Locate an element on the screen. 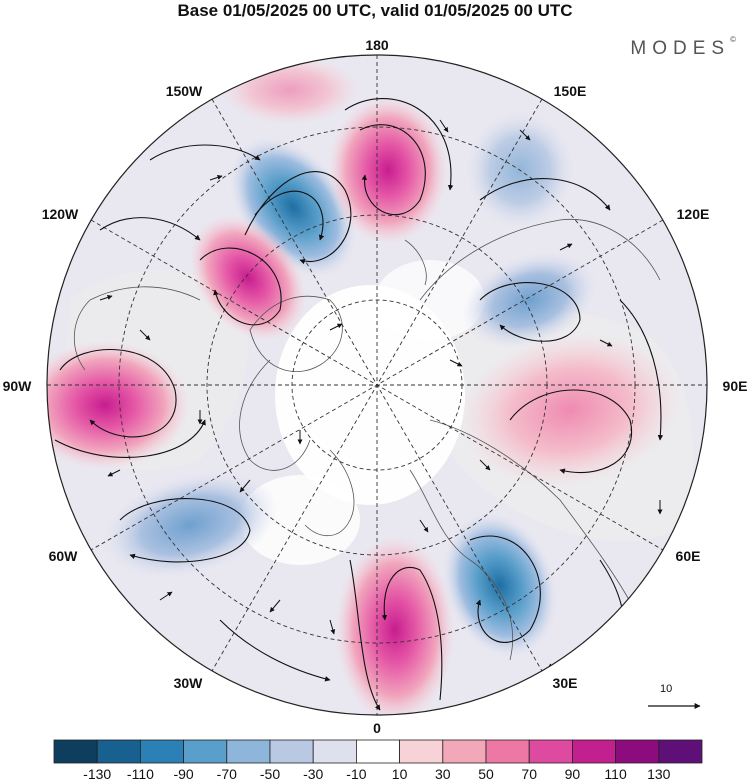 The image size is (750, 783). lon-label-150w: 150W is located at coordinates (184, 91).